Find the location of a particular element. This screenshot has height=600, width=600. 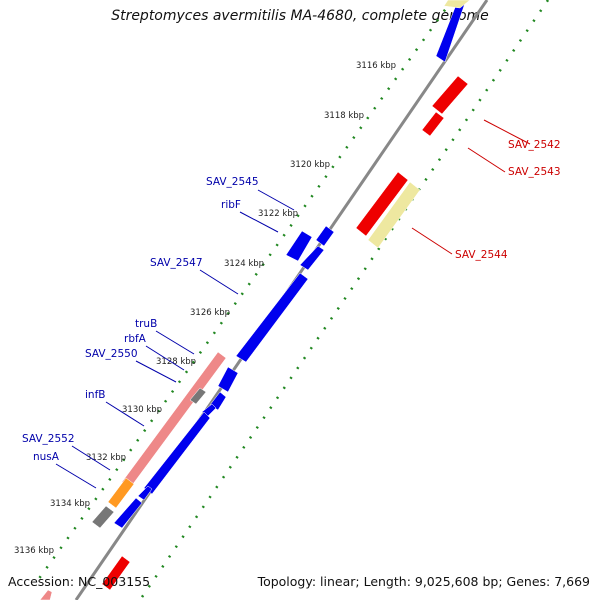

forward-gene-label: nusA is located at coordinates (46, 457).